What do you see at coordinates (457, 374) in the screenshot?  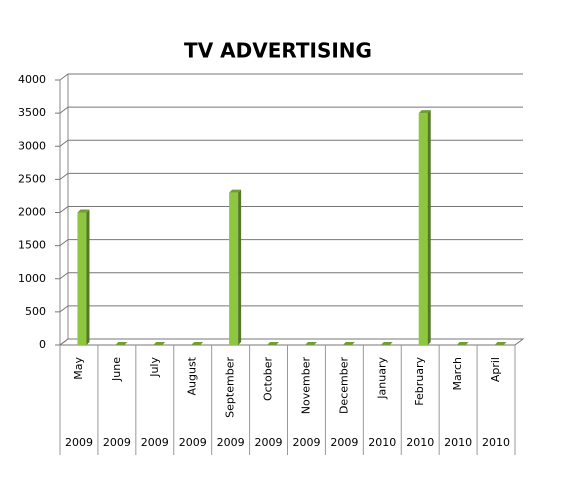 I see `x-tick-label: March` at bounding box center [457, 374].